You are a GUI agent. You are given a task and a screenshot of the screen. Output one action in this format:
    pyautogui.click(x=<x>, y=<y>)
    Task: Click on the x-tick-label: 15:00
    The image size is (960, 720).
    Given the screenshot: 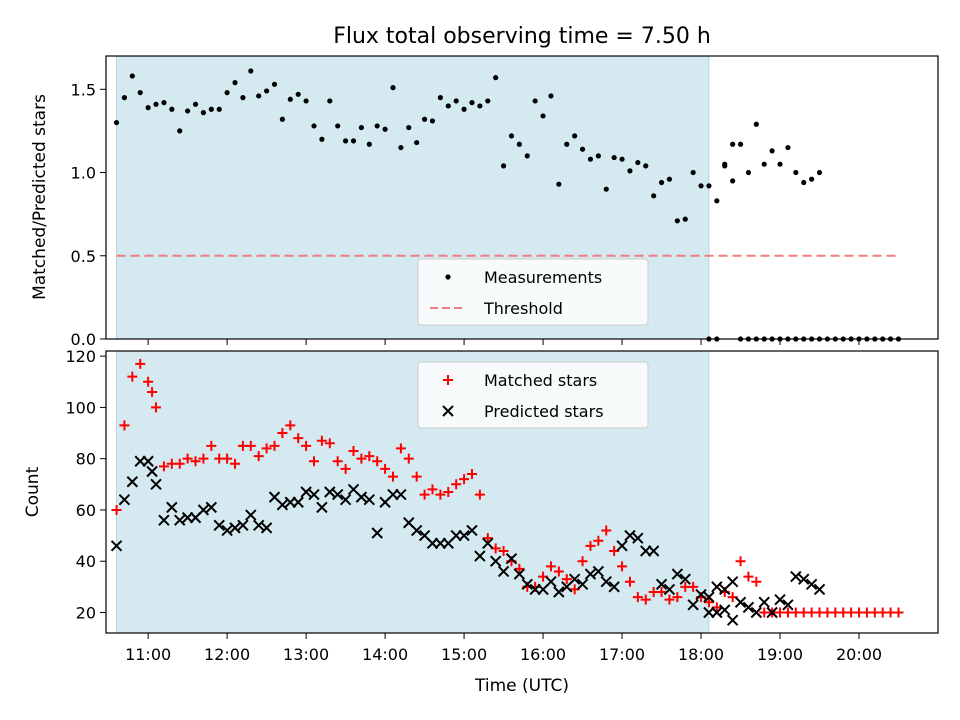 What is the action you would take?
    pyautogui.click(x=464, y=654)
    